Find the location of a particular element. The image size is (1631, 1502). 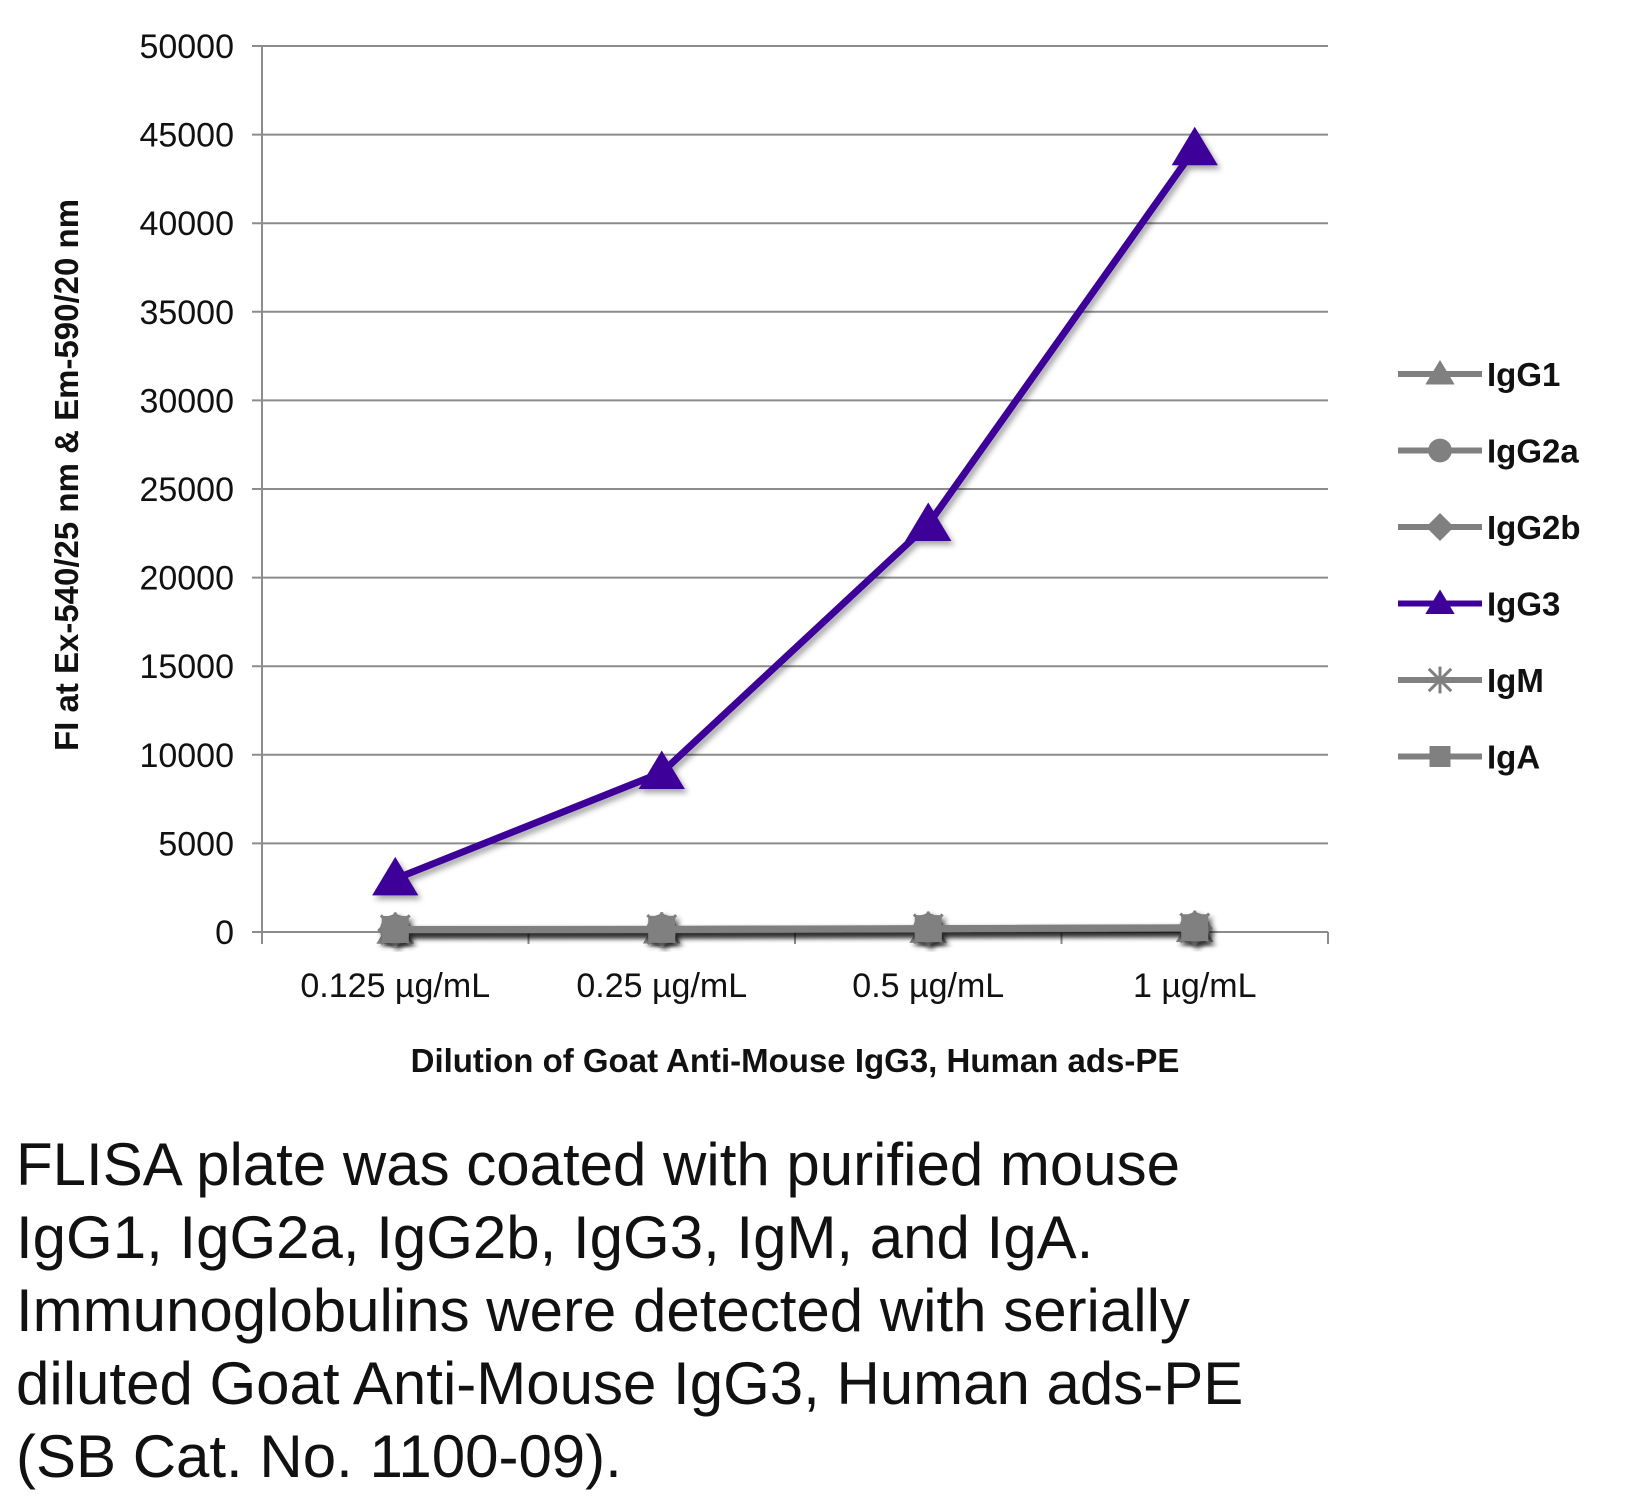

x-tick-label: 0.125 µg/mL is located at coordinates (395, 986).